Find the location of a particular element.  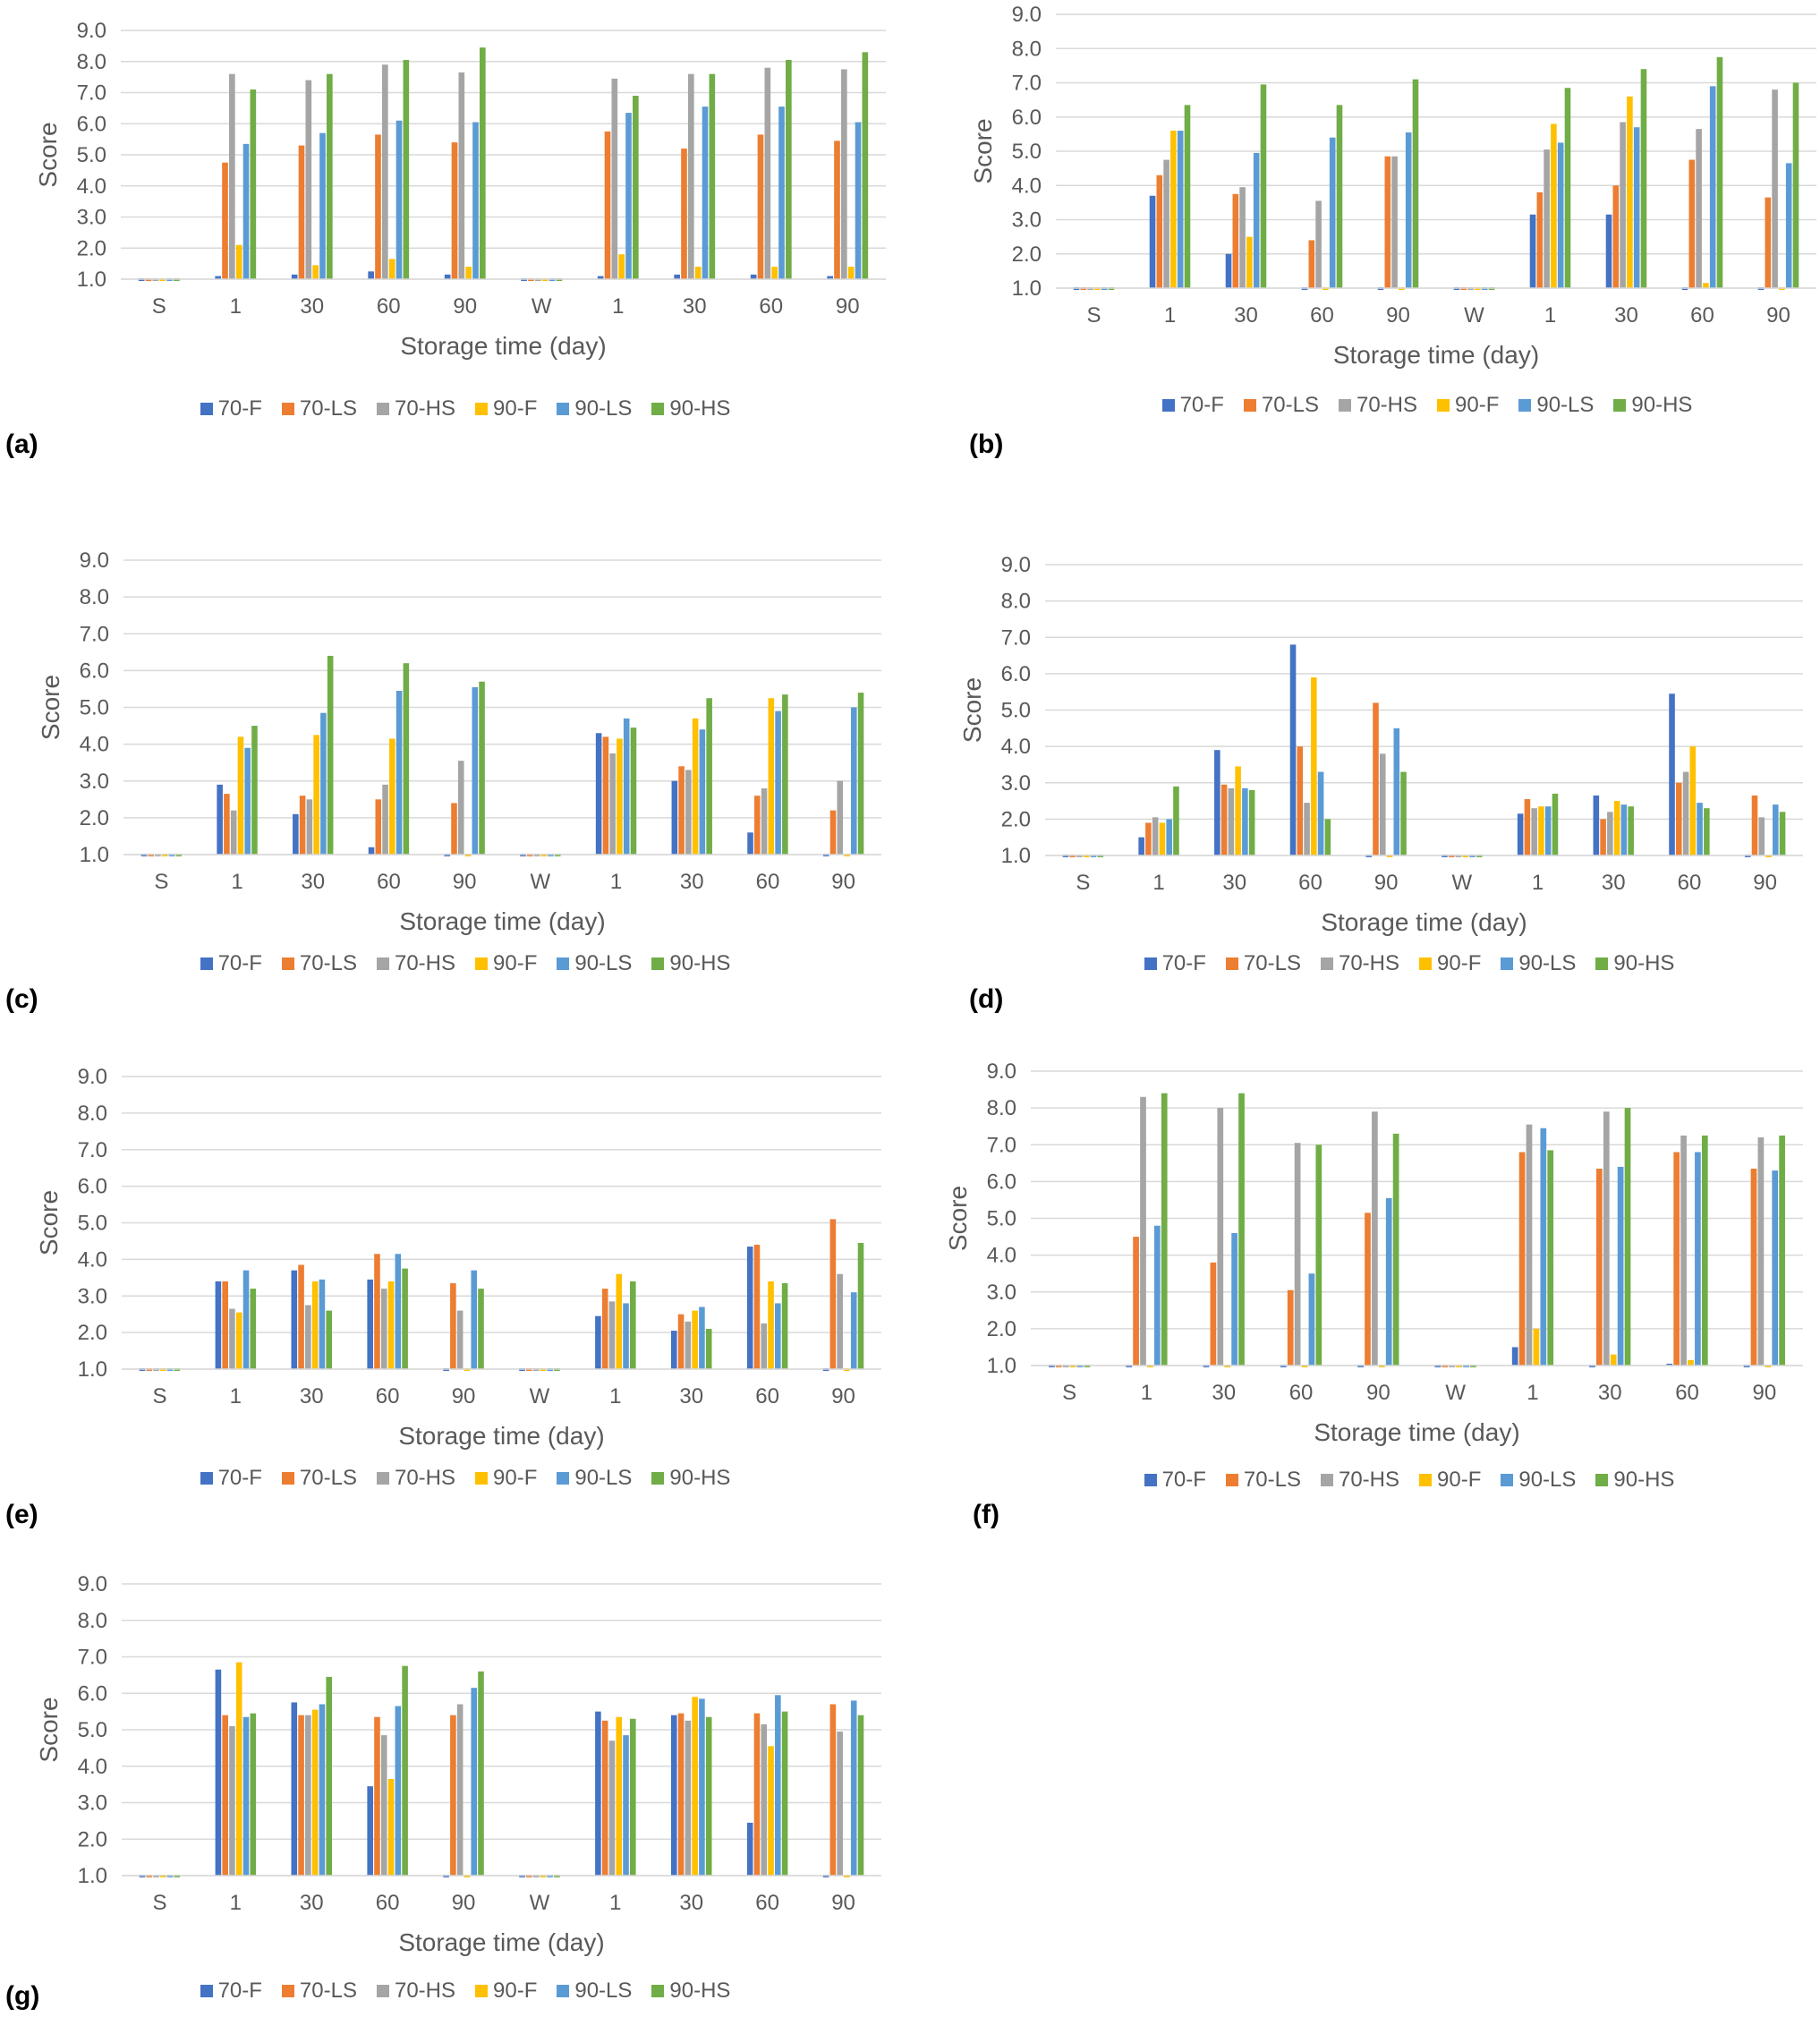

x-tick-label-g-3: 60 is located at coordinates (388, 1903).